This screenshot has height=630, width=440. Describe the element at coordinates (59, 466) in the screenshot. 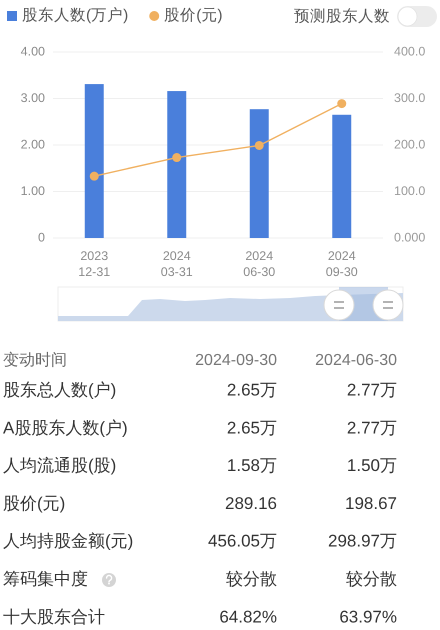

I see `category-label: 人均流通股(股)` at that location.